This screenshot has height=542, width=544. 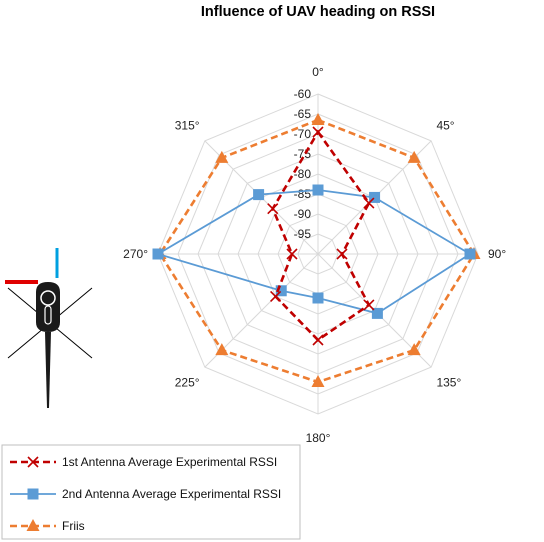 I want to click on legend-box, so click(x=151, y=492).